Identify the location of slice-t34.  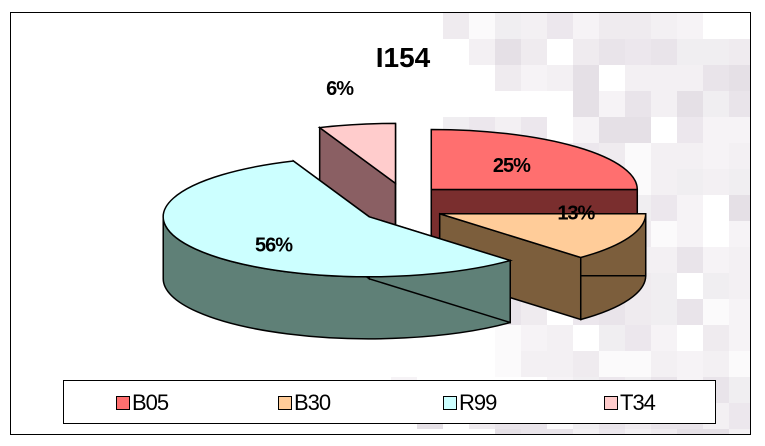
(357, 153).